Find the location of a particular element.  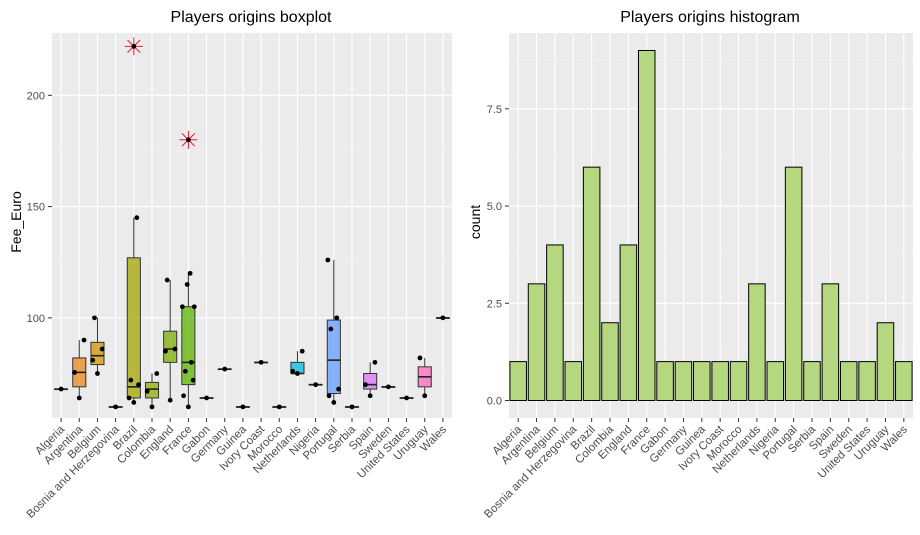

y-tick-label: 200 is located at coordinates (36, 96).